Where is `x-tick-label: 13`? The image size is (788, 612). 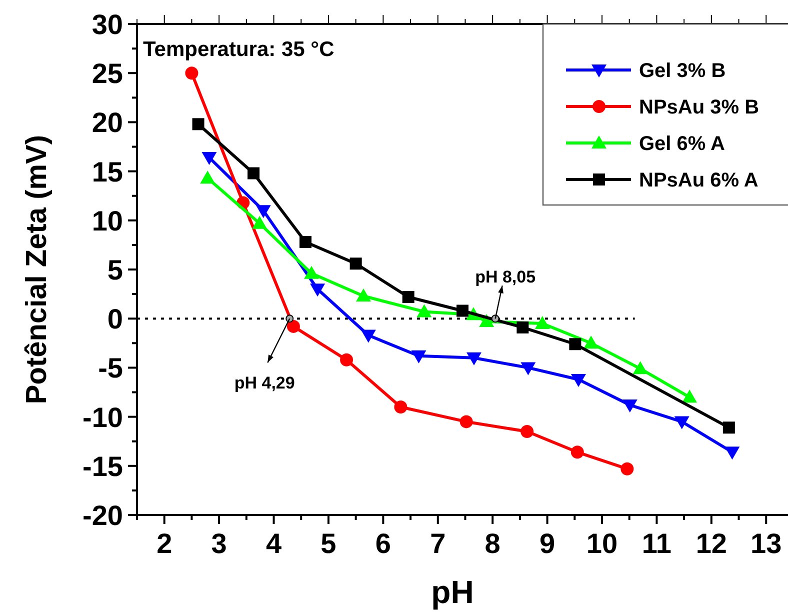
x-tick-label: 13 is located at coordinates (766, 543).